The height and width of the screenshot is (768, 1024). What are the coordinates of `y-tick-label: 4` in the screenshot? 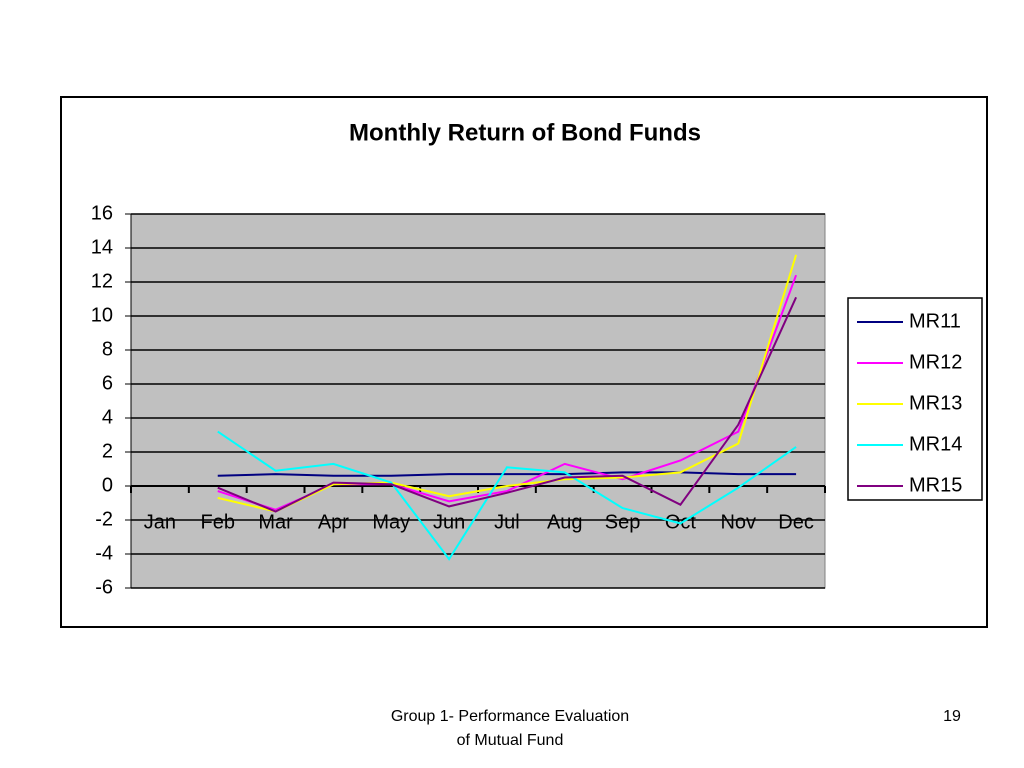 It's located at (107, 417).